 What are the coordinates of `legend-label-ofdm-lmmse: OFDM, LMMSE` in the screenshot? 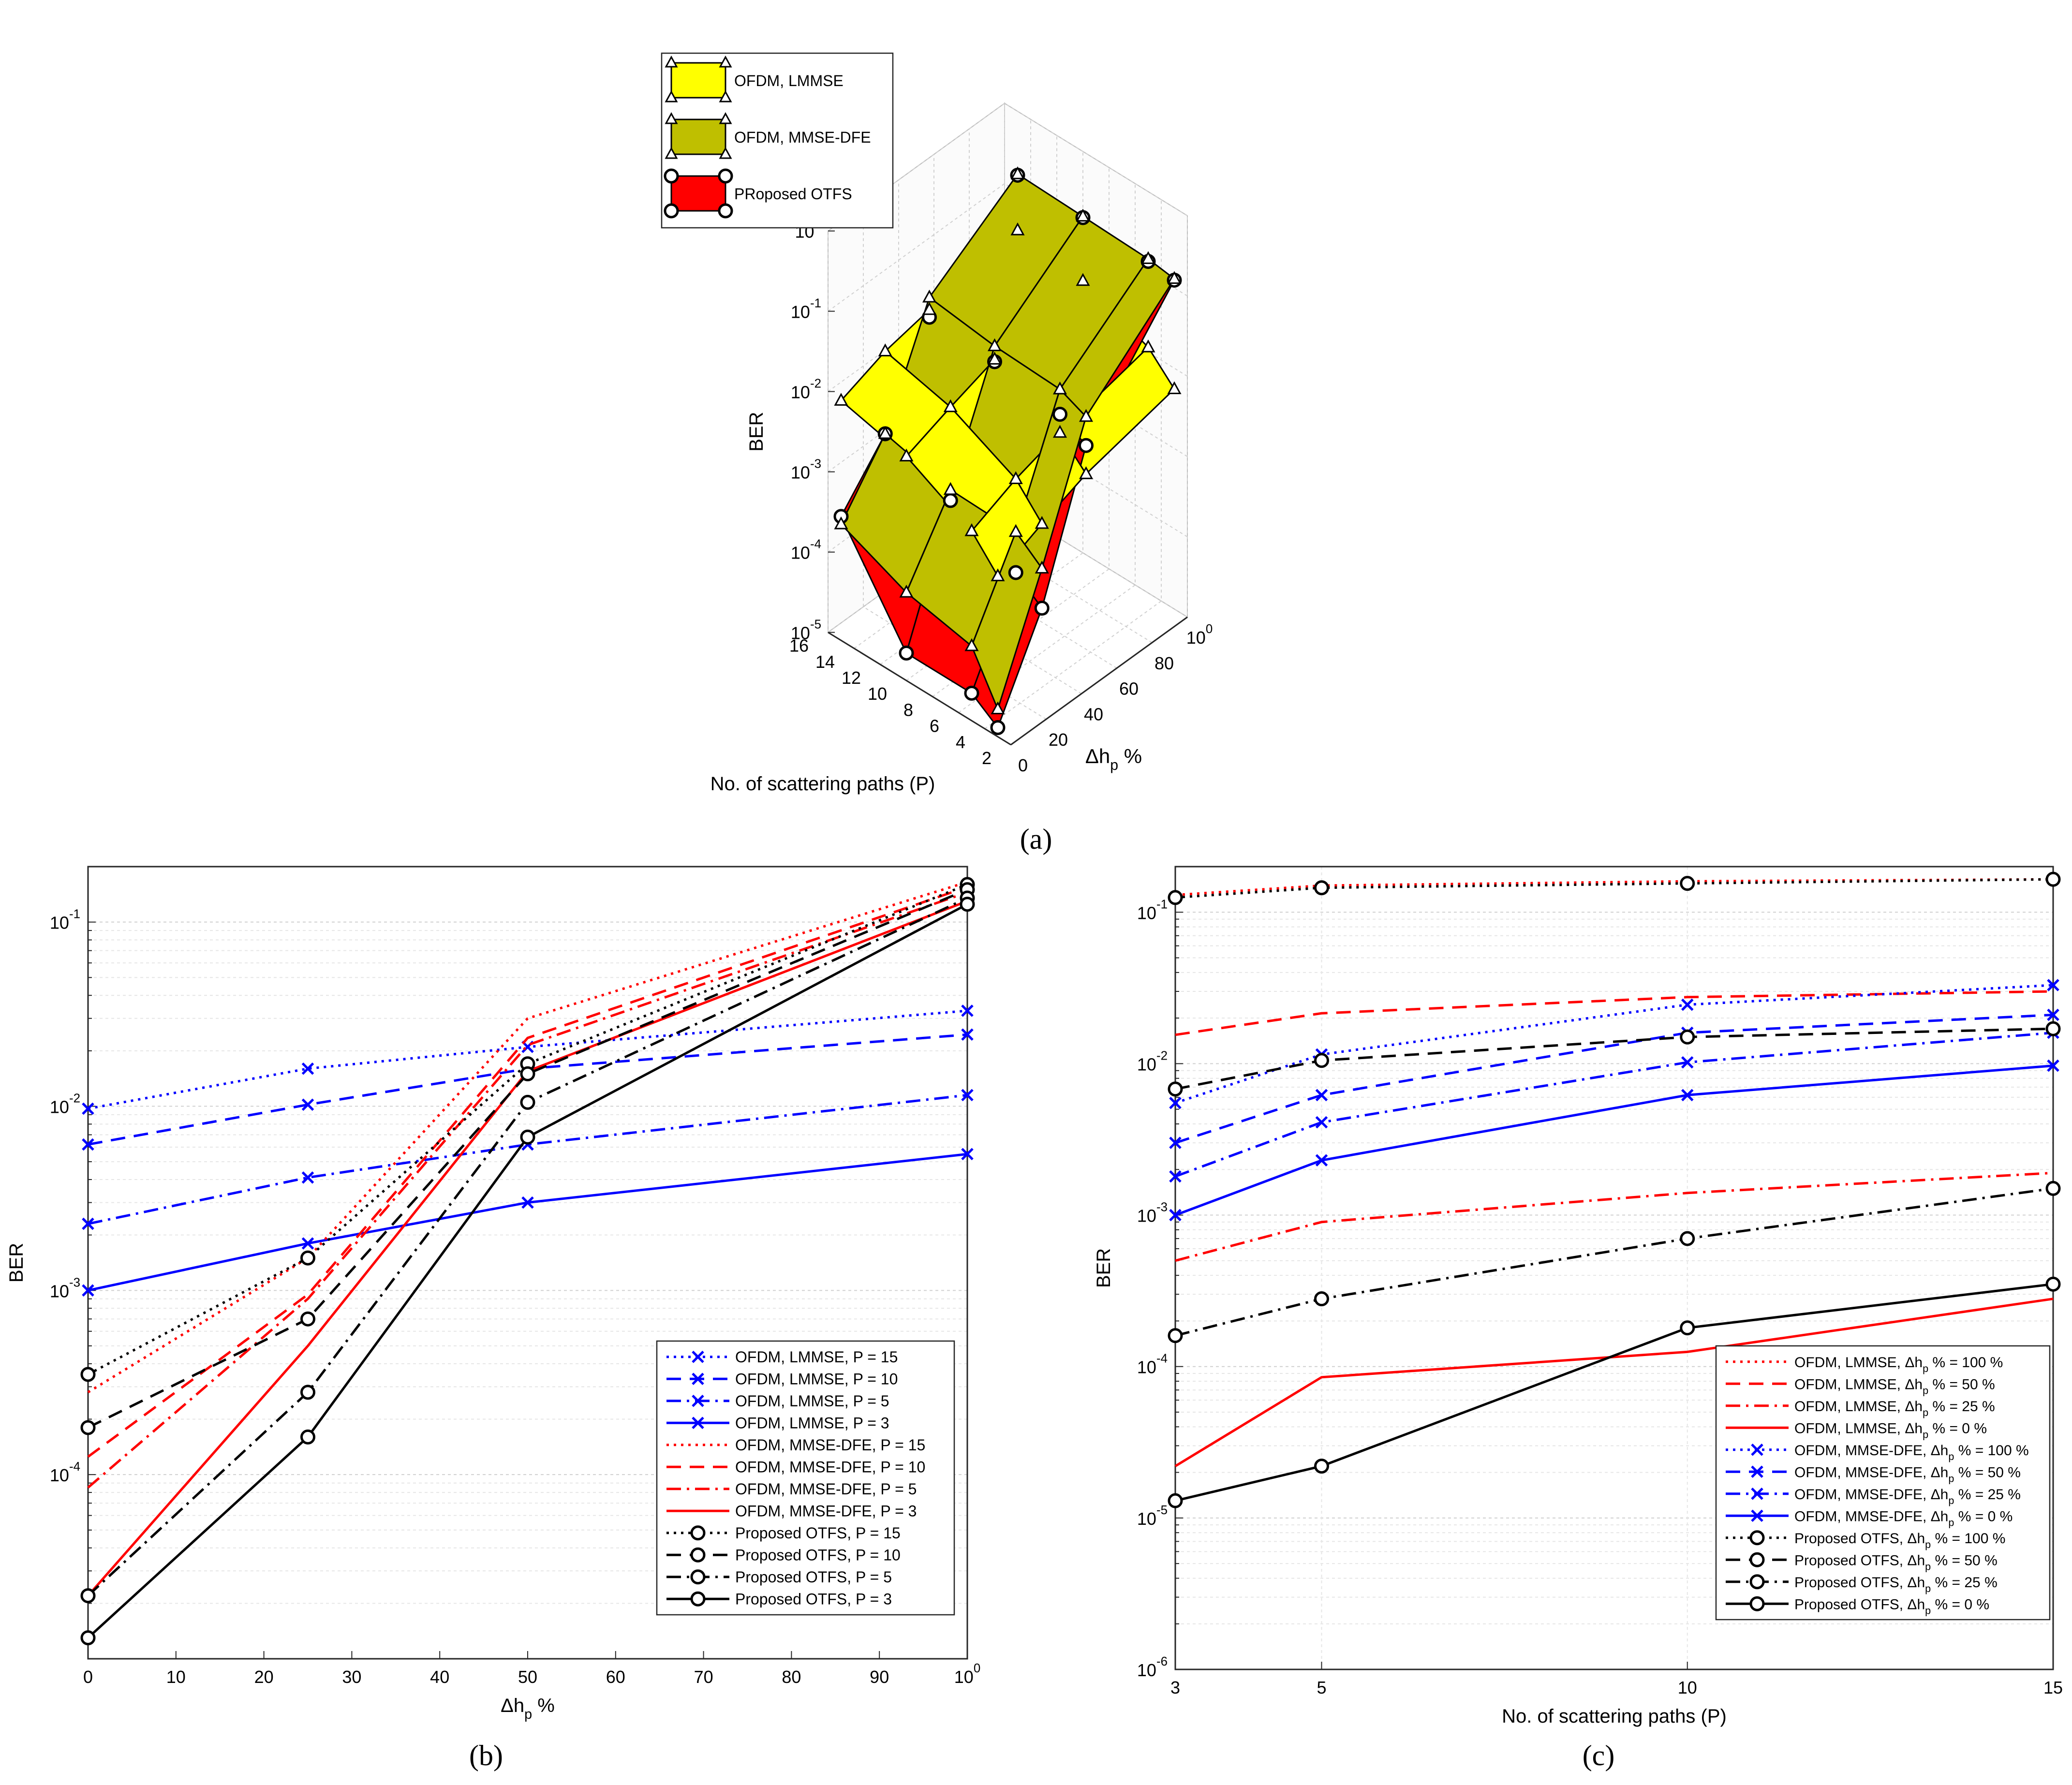 It's located at (789, 80).